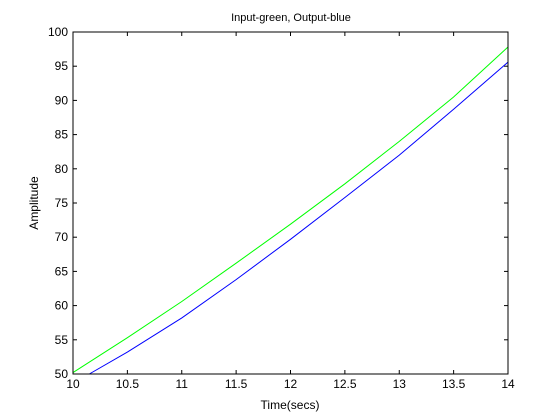 The image size is (560, 420). Describe the element at coordinates (62, 374) in the screenshot. I see `y-tick-label: 50` at that location.